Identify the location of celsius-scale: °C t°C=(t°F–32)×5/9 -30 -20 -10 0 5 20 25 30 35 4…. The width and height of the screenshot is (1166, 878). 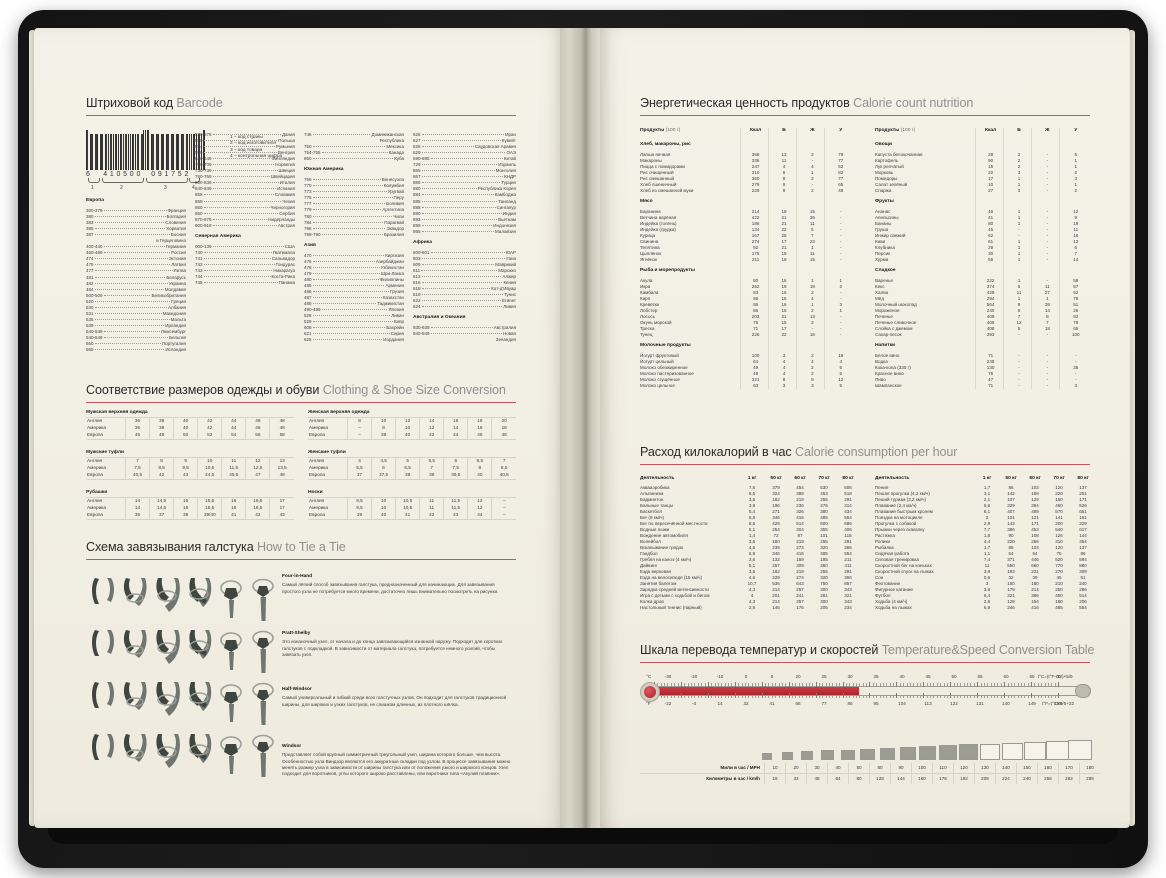
(865, 678).